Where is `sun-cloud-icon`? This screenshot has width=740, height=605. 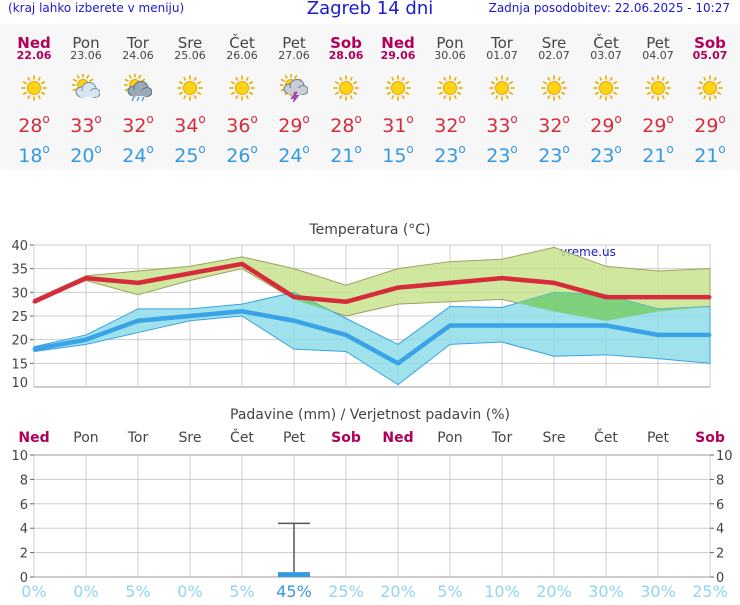 sun-cloud-icon is located at coordinates (86, 86).